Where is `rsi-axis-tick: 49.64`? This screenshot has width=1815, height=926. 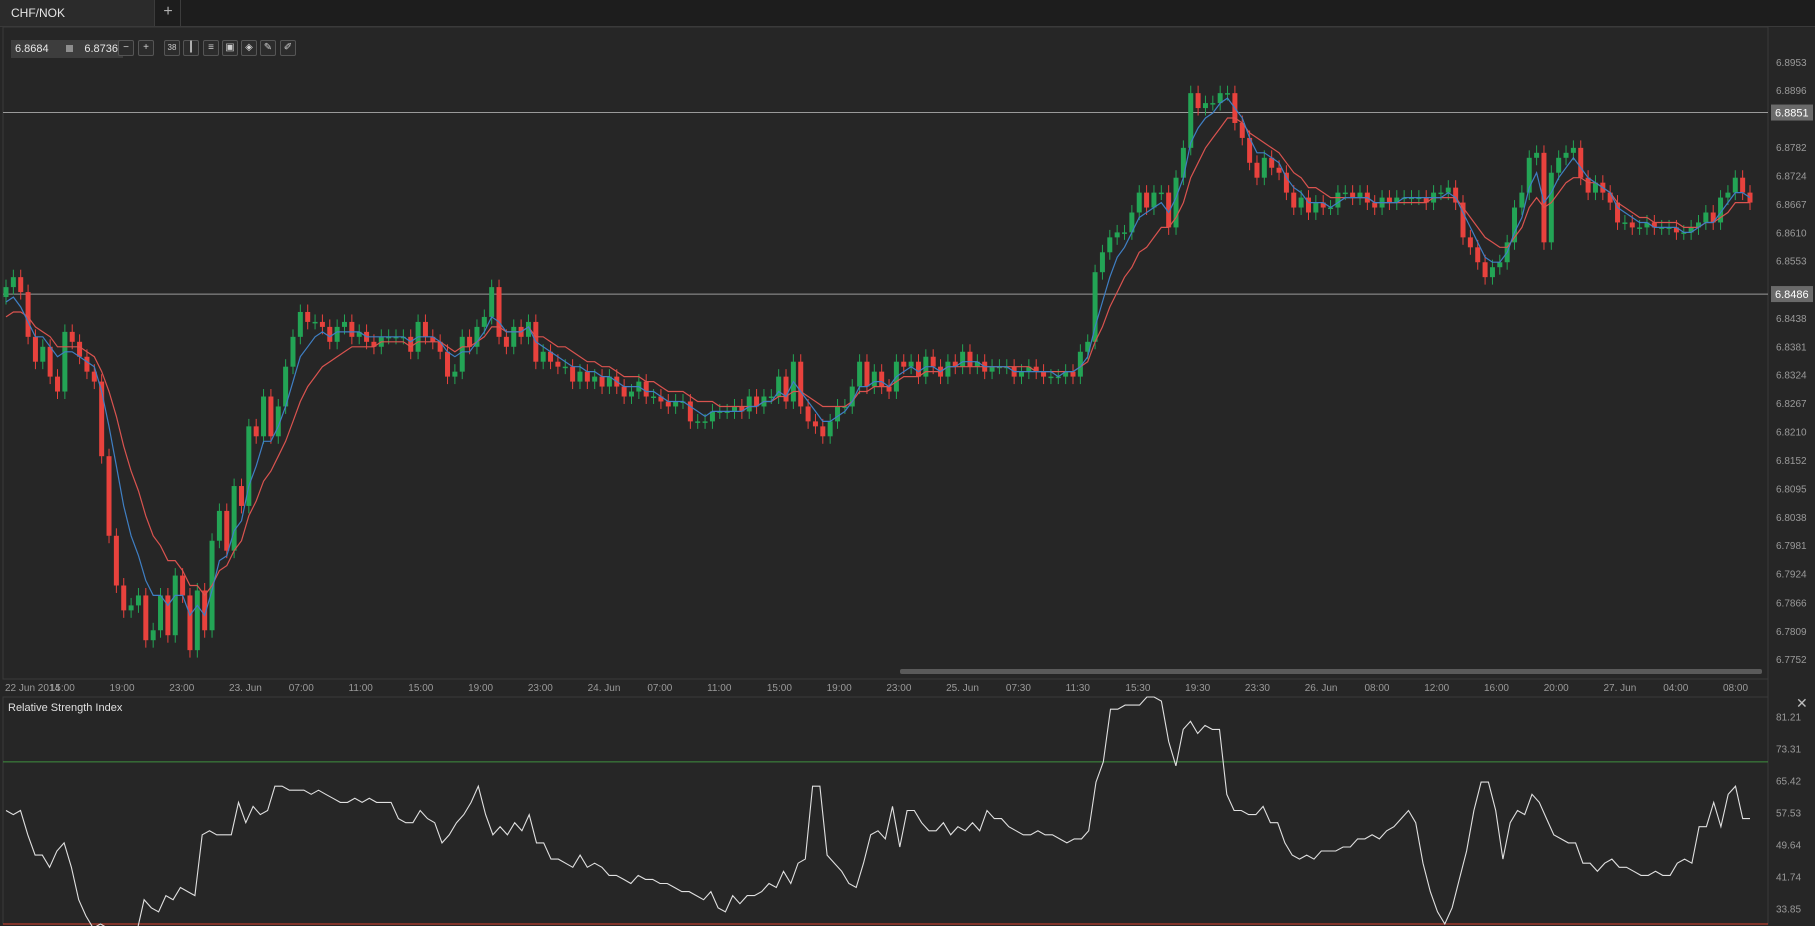
rsi-axis-tick: 49.64 is located at coordinates (1788, 845).